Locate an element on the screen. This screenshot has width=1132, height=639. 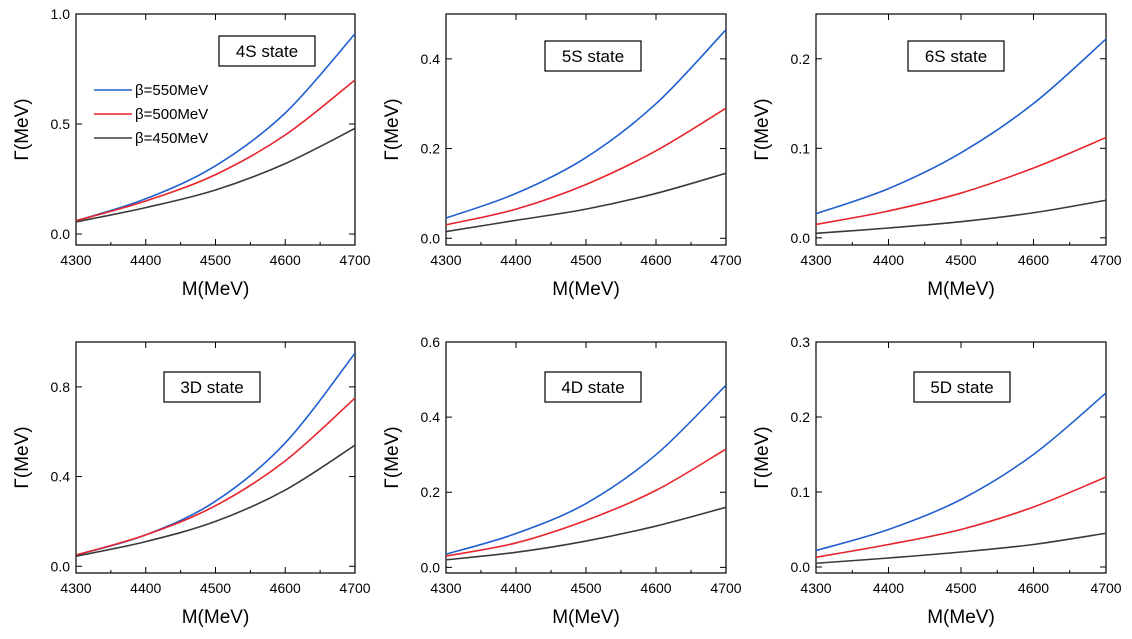
legend: β=550MeV β=500MeV β=450MeV is located at coordinates (151, 114).